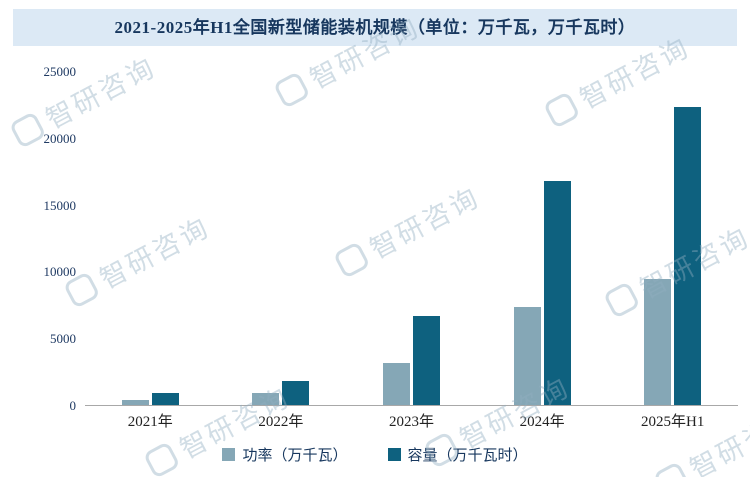 This screenshot has height=477, width=750. I want to click on bar-capacity-2025年H1, so click(688, 255).